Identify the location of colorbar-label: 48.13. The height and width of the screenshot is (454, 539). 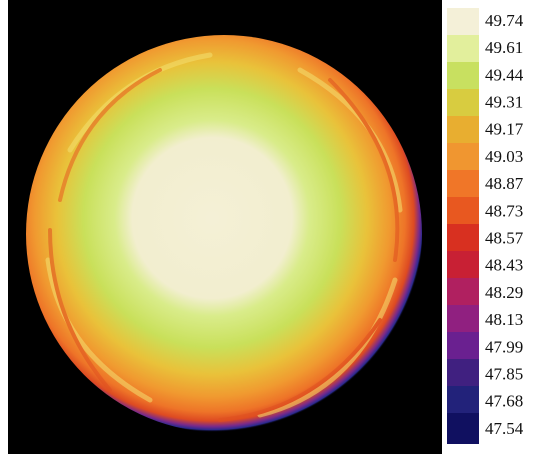
(504, 319).